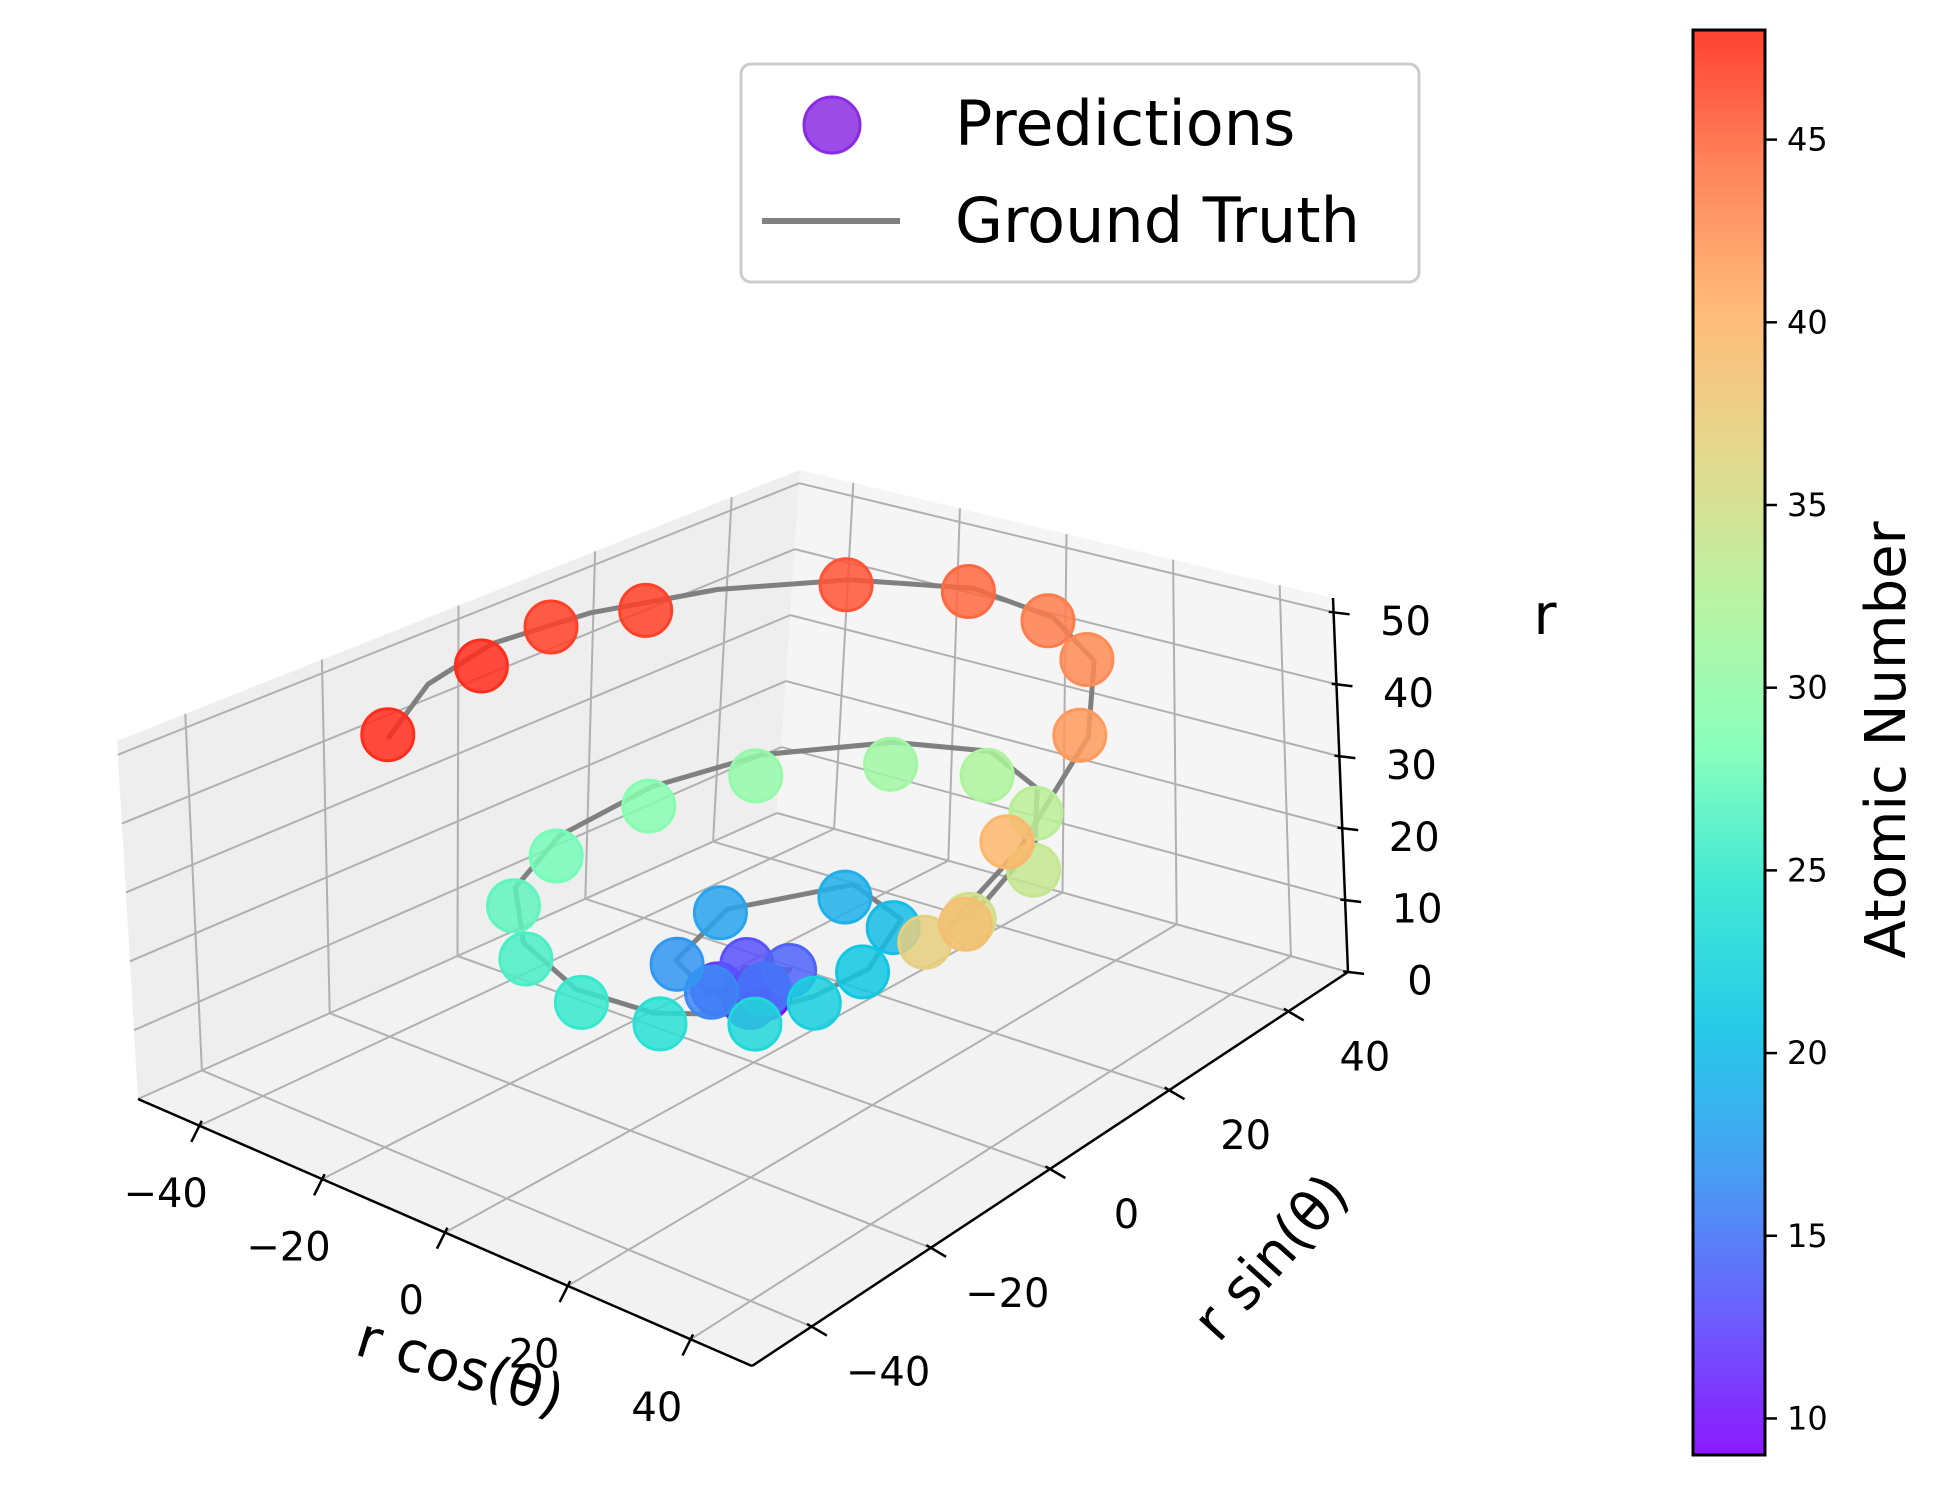  What do you see at coordinates (411, 1301) in the screenshot?
I see `x-tick-label: 0` at bounding box center [411, 1301].